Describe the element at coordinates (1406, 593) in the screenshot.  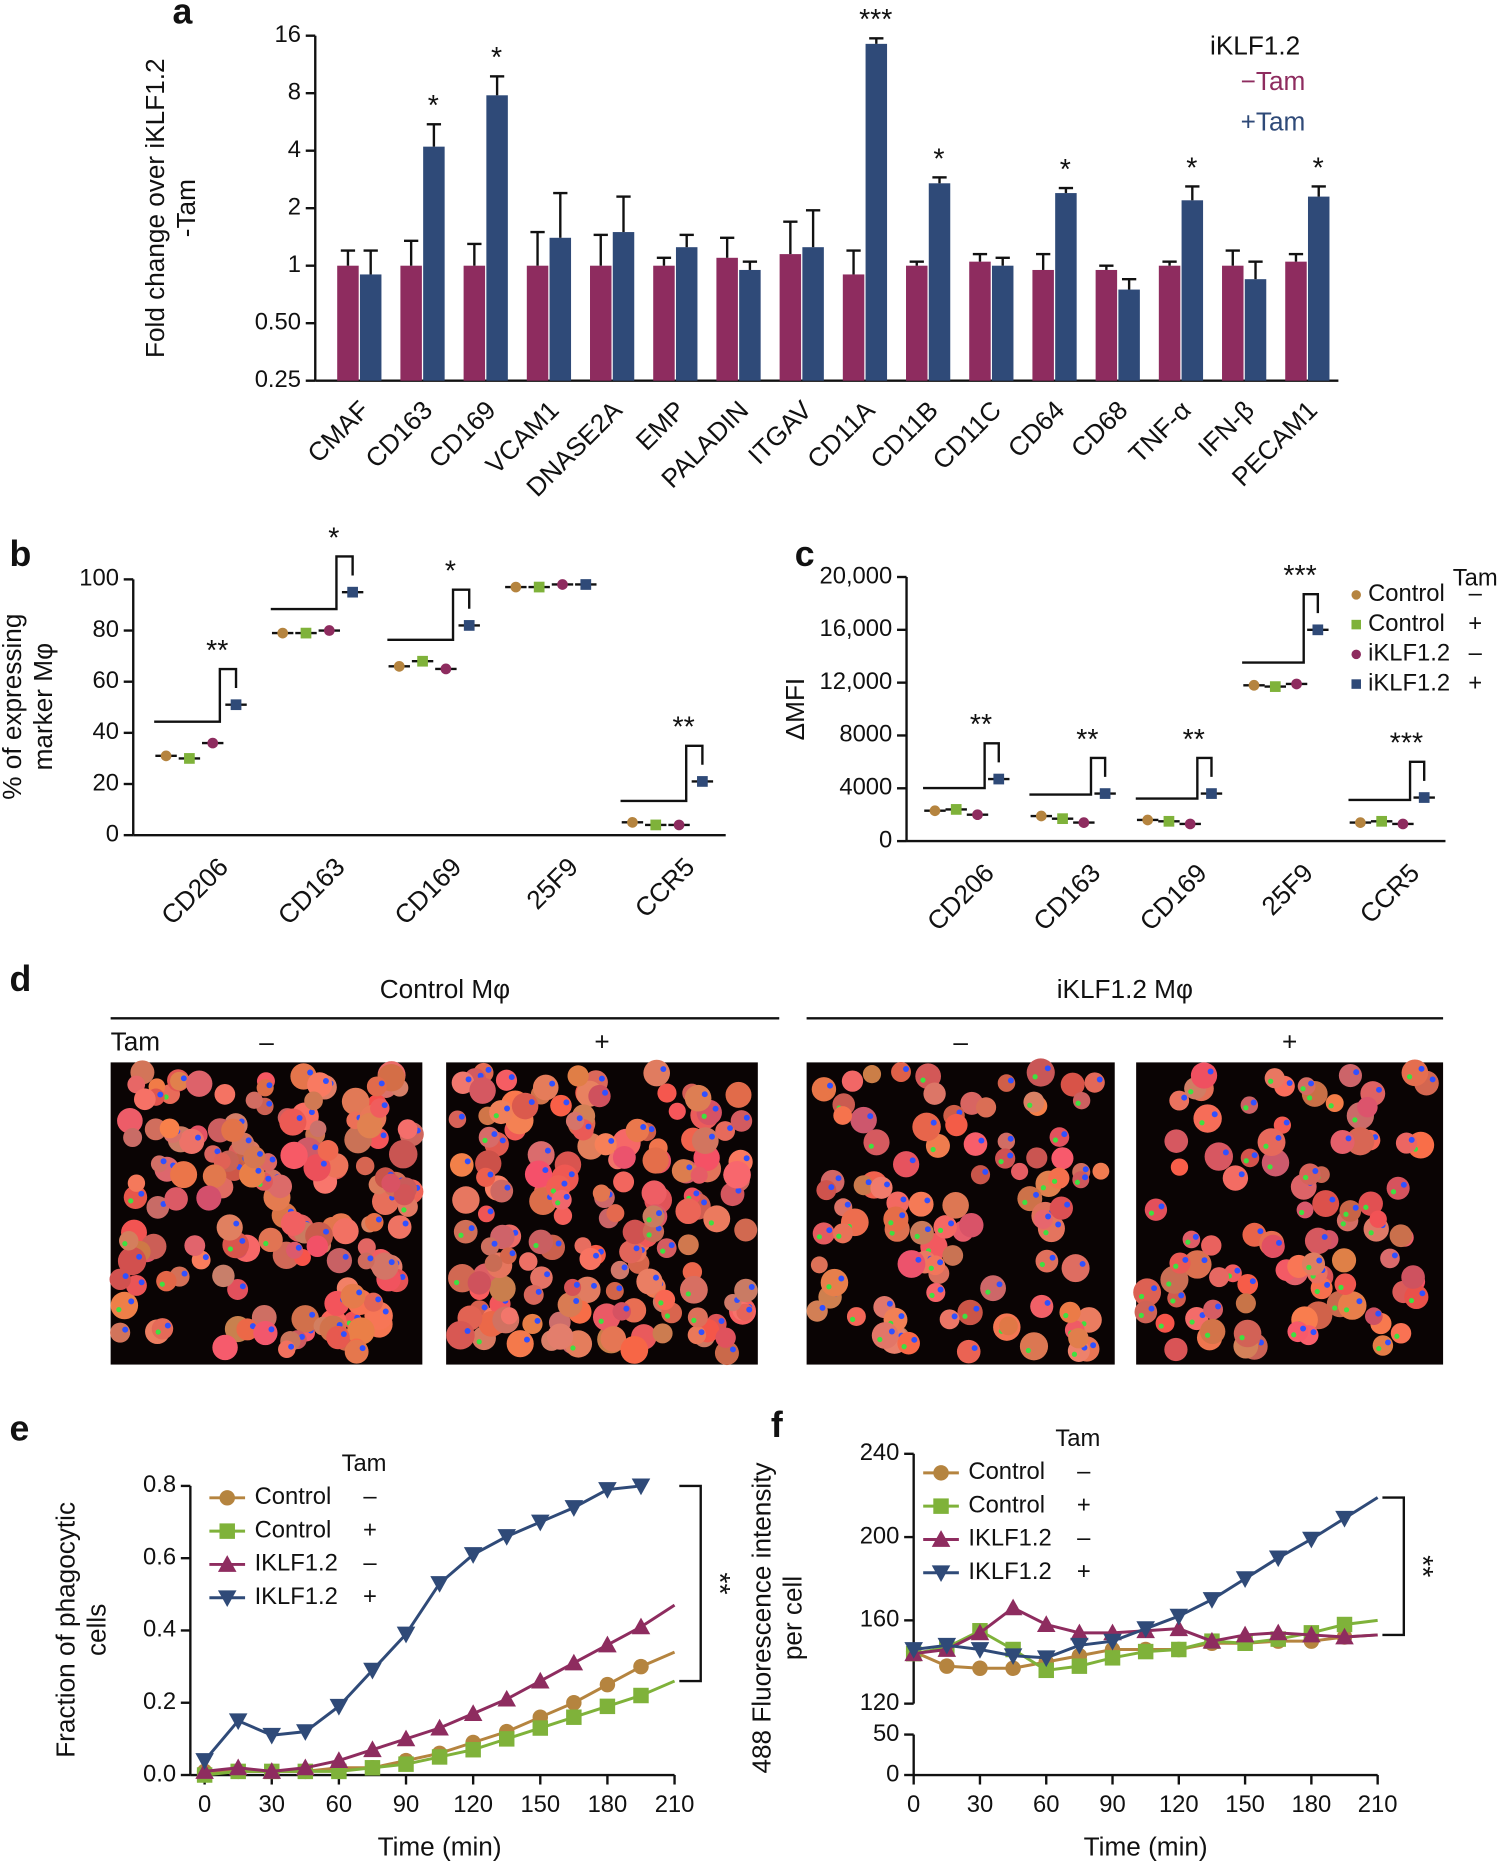
I see `legend-label: Control` at that location.